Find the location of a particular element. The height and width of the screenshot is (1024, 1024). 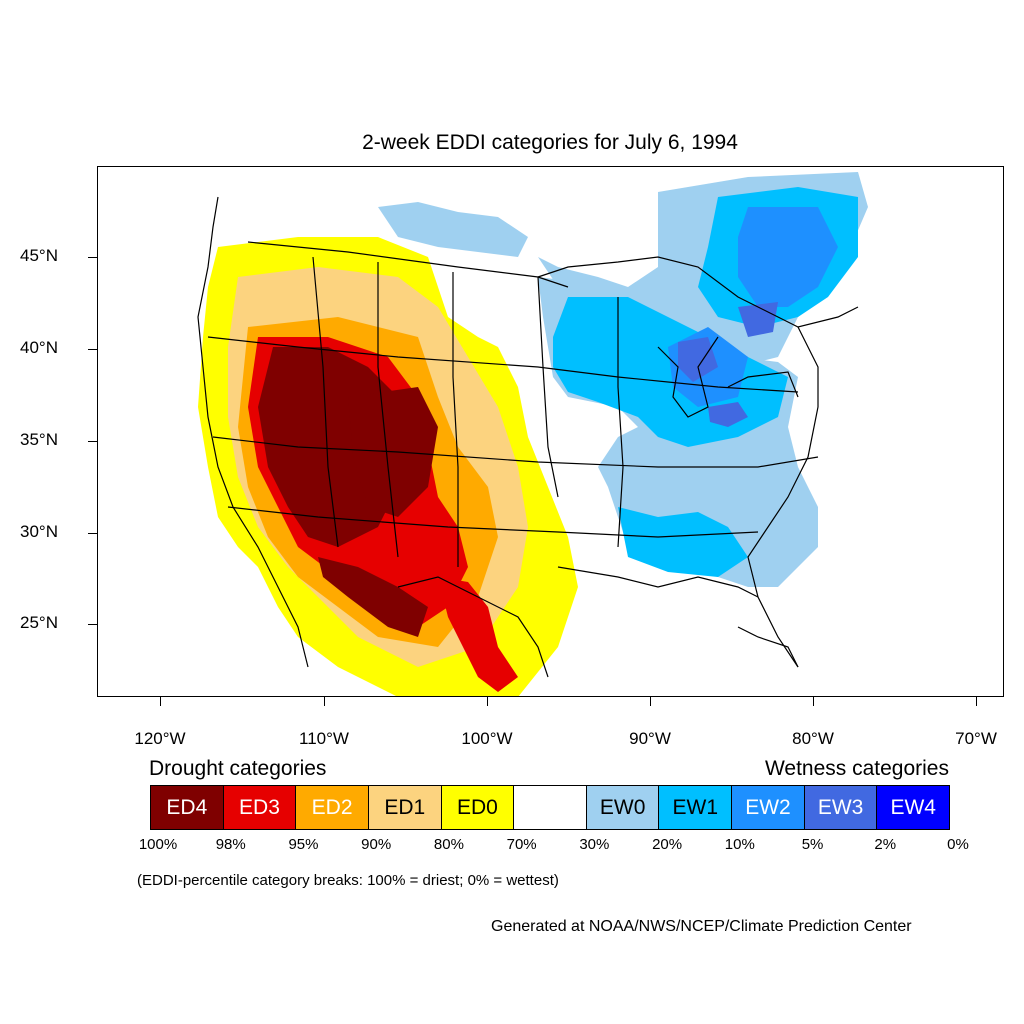

legend-swatch: EW0 is located at coordinates (623, 807).